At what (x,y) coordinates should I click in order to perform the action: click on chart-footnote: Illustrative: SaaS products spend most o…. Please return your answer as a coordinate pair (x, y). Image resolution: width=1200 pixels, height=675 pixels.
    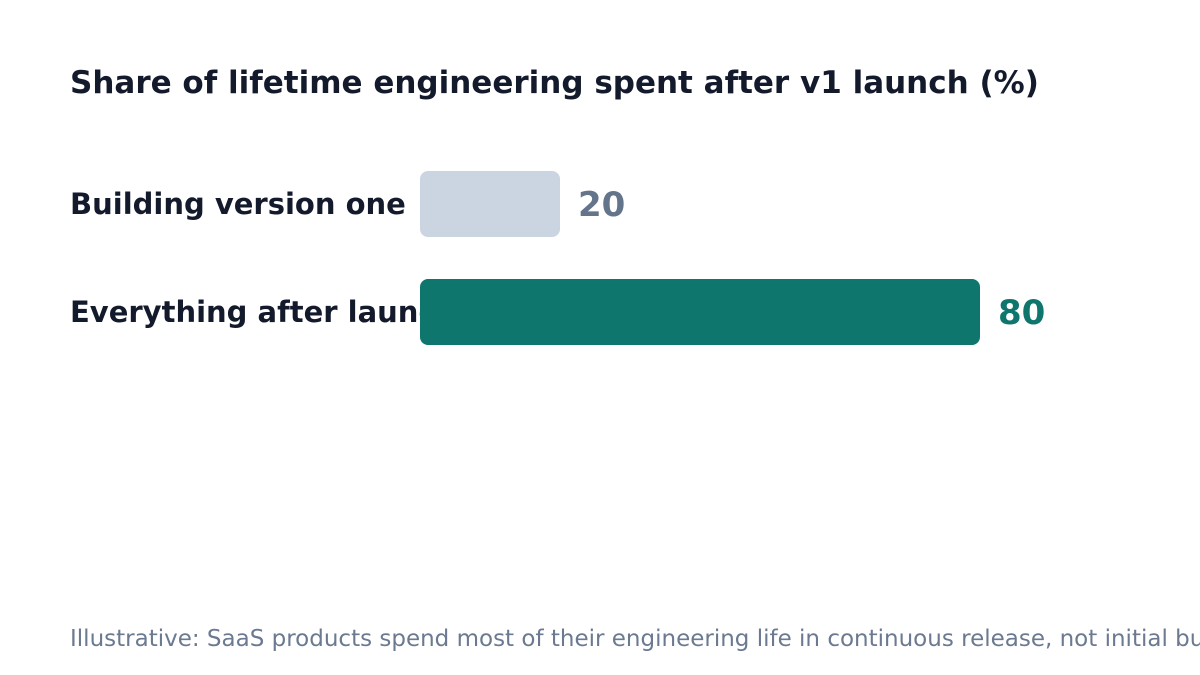
    Looking at the image, I should click on (635, 639).